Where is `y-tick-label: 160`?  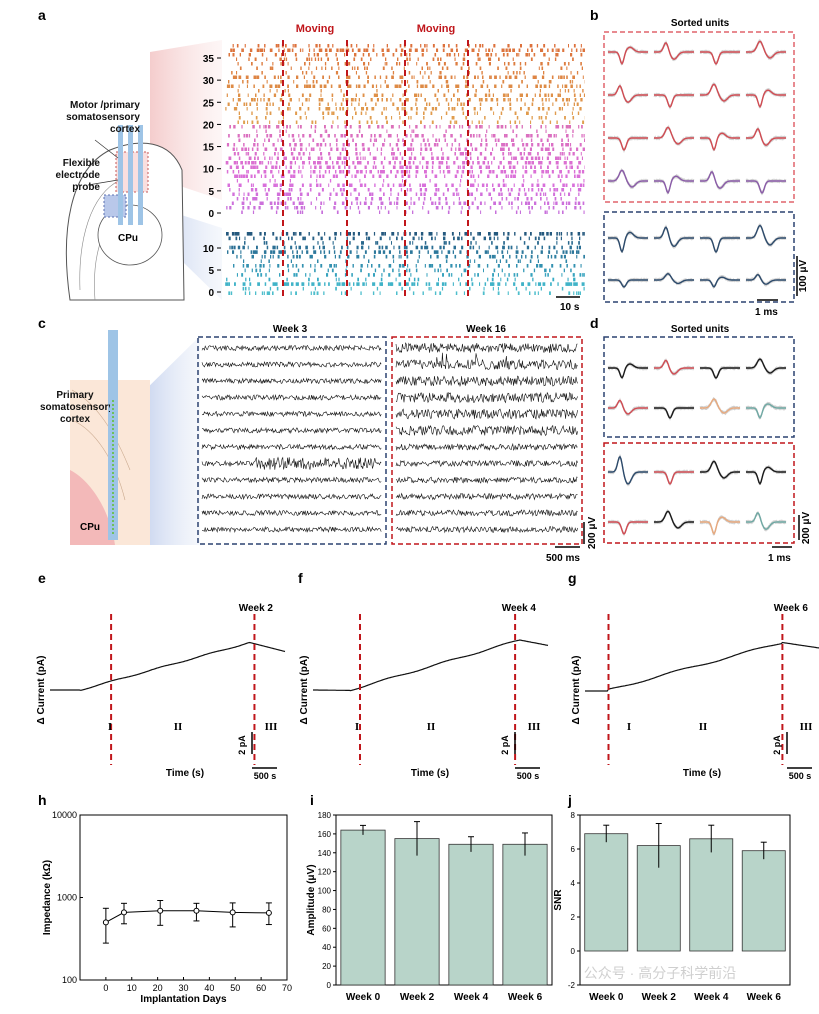
y-tick-label: 160 is located at coordinates (325, 834).